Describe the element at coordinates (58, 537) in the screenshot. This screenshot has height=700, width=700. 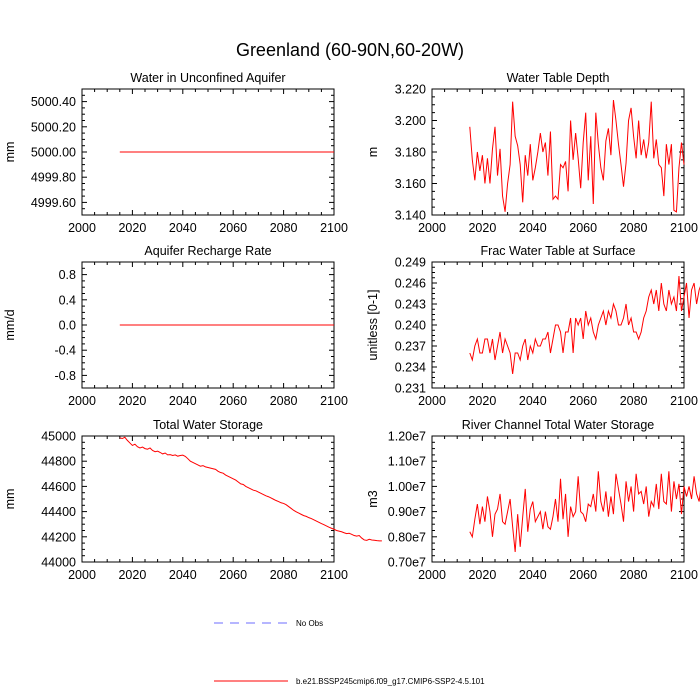
I see `y-tick-label: 44200` at that location.